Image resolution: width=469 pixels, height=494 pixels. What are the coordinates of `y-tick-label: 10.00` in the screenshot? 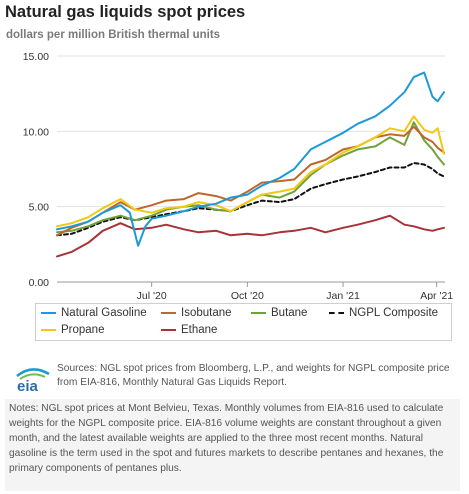 It's located at (36, 132).